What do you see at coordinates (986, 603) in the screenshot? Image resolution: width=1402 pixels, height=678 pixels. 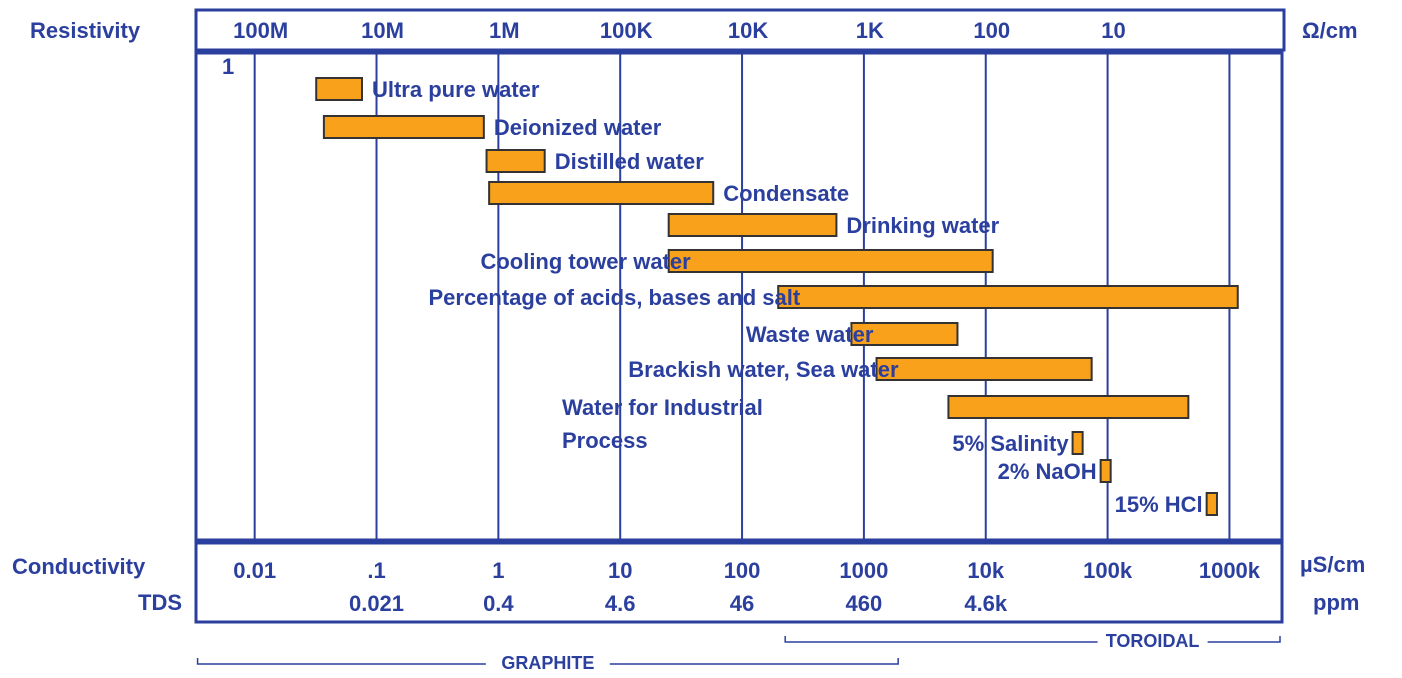 I see `tds-label: 4.6k` at bounding box center [986, 603].